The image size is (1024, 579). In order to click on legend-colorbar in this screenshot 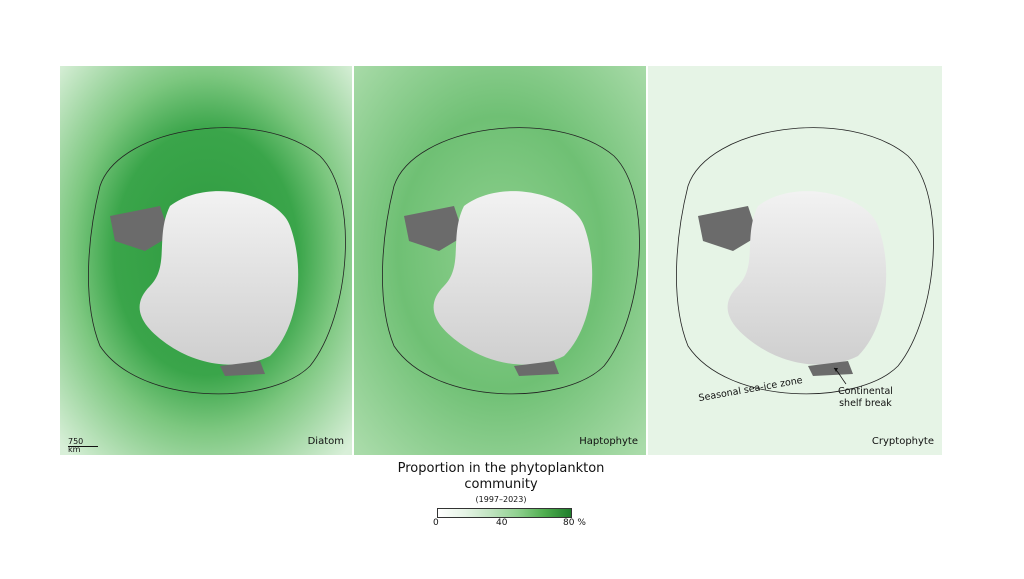, I will do `click(504, 513)`.